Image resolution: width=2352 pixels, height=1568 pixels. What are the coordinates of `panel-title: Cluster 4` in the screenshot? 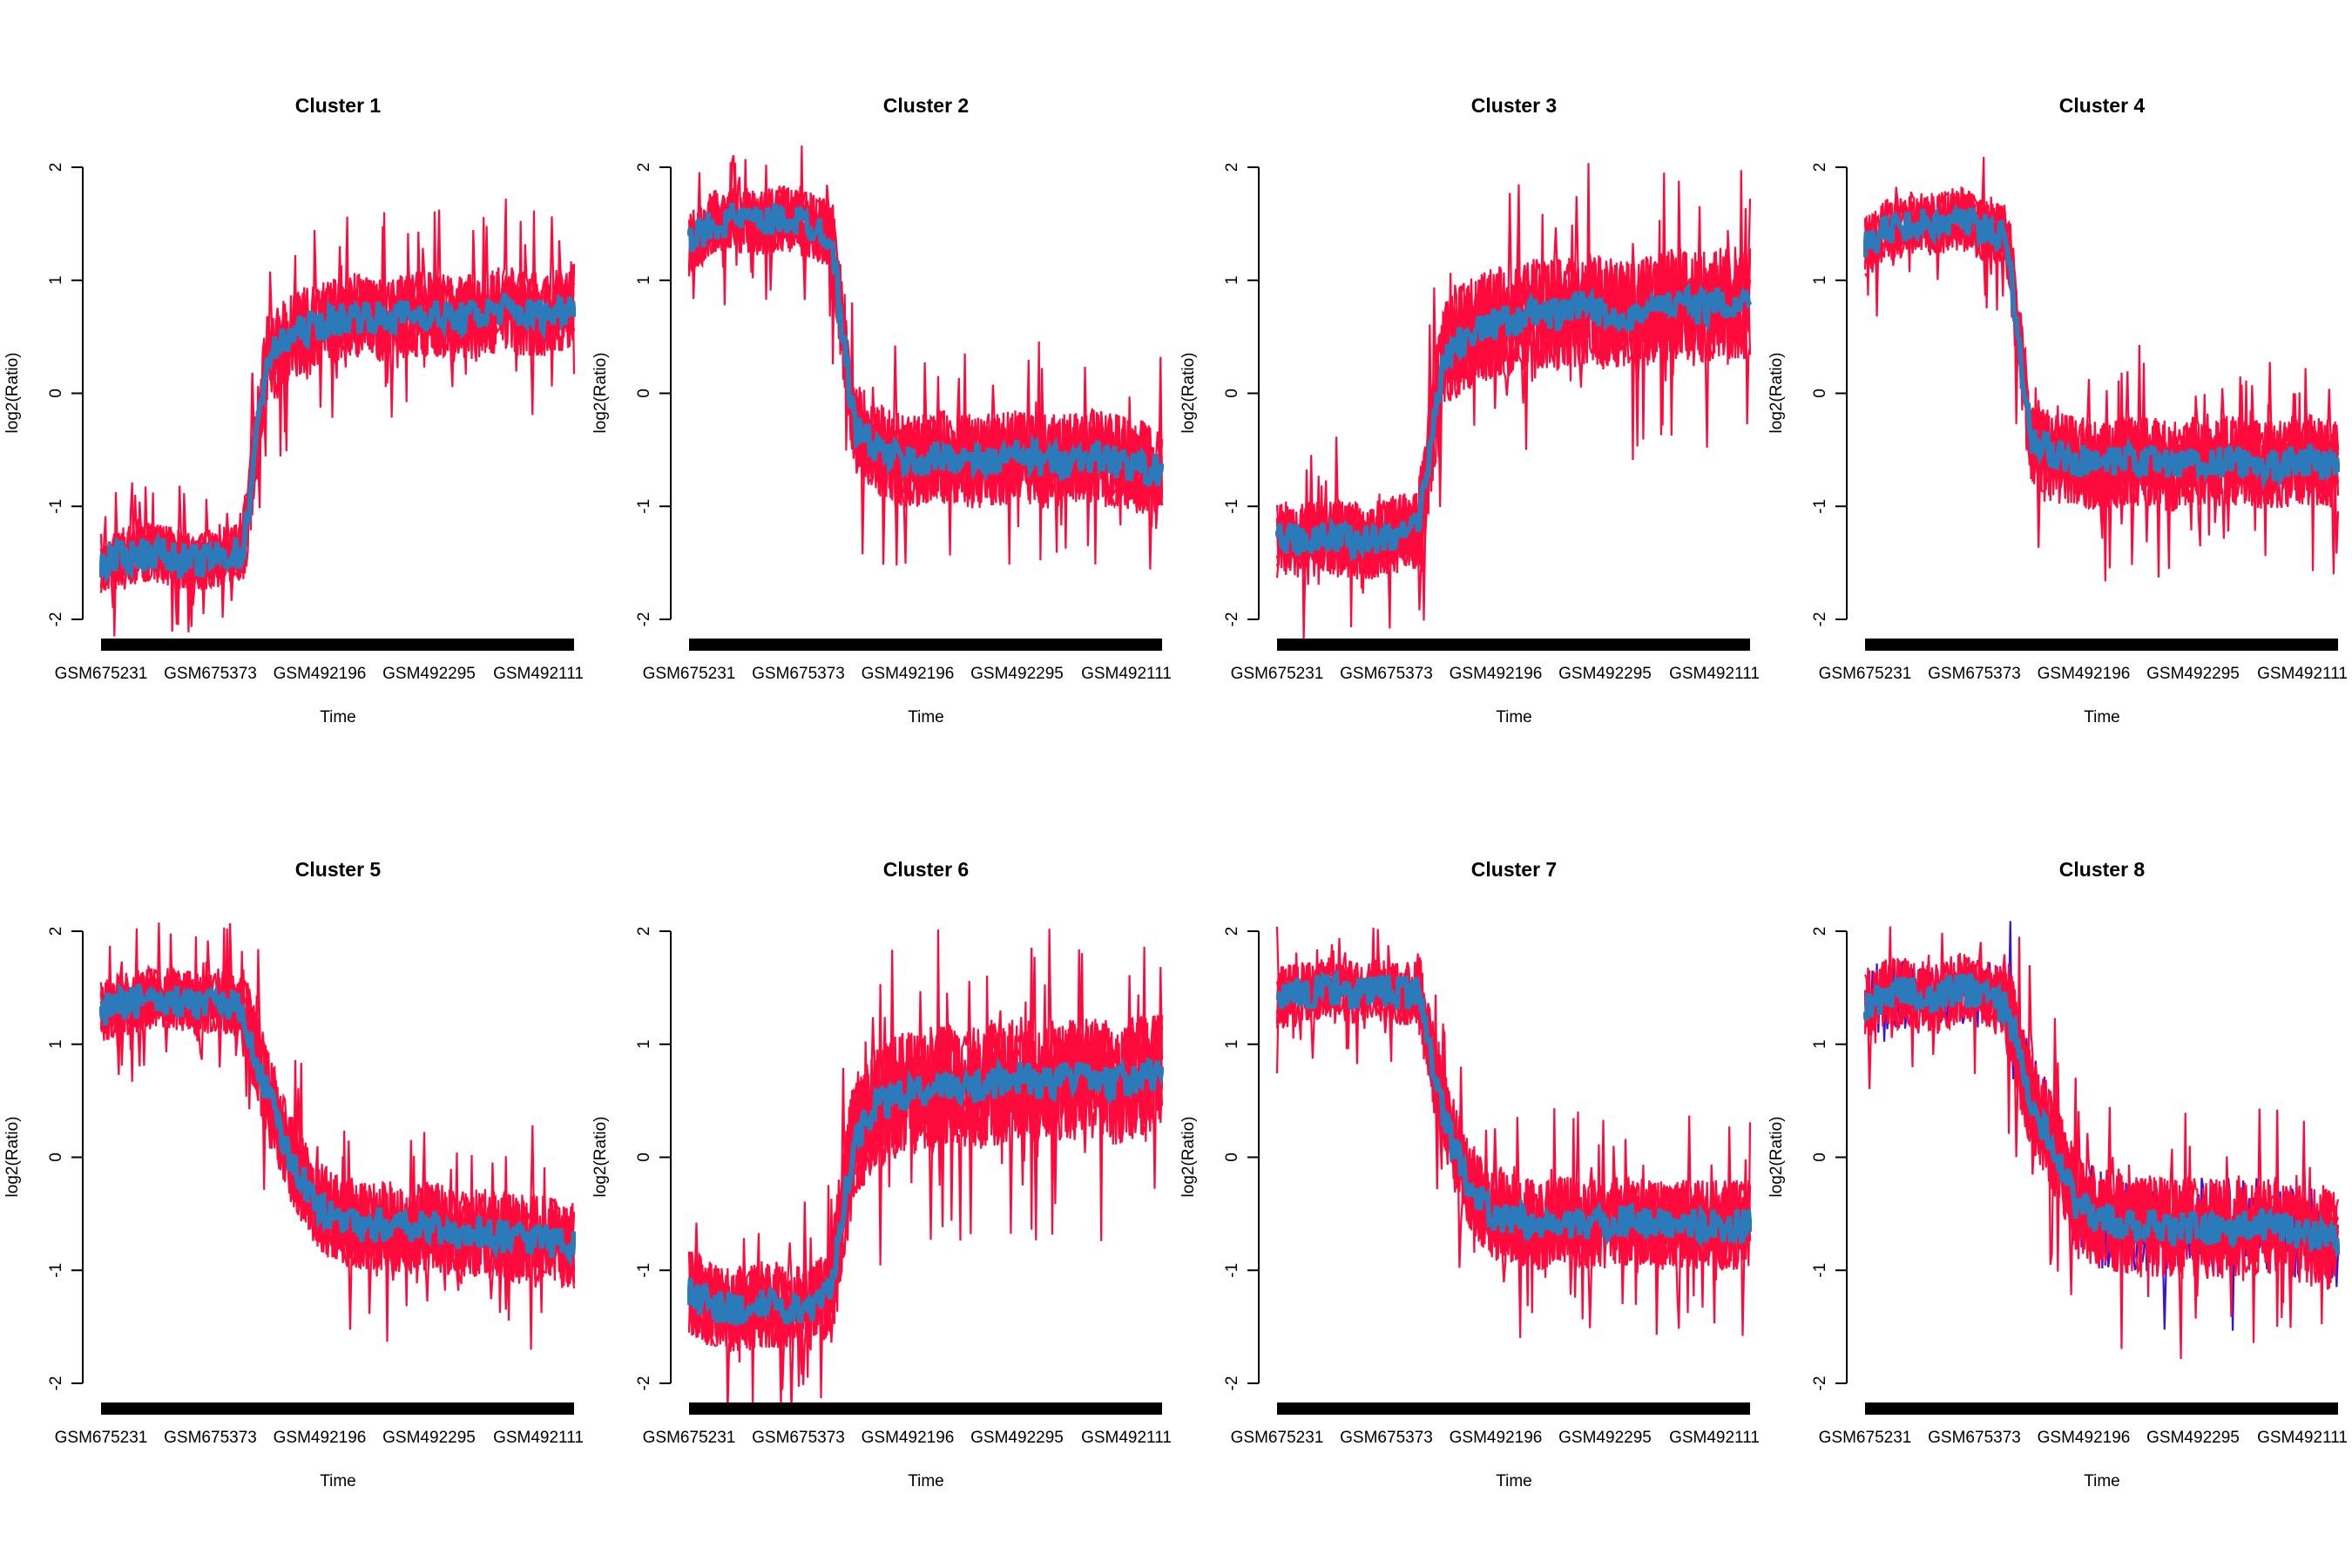 It's located at (2102, 106).